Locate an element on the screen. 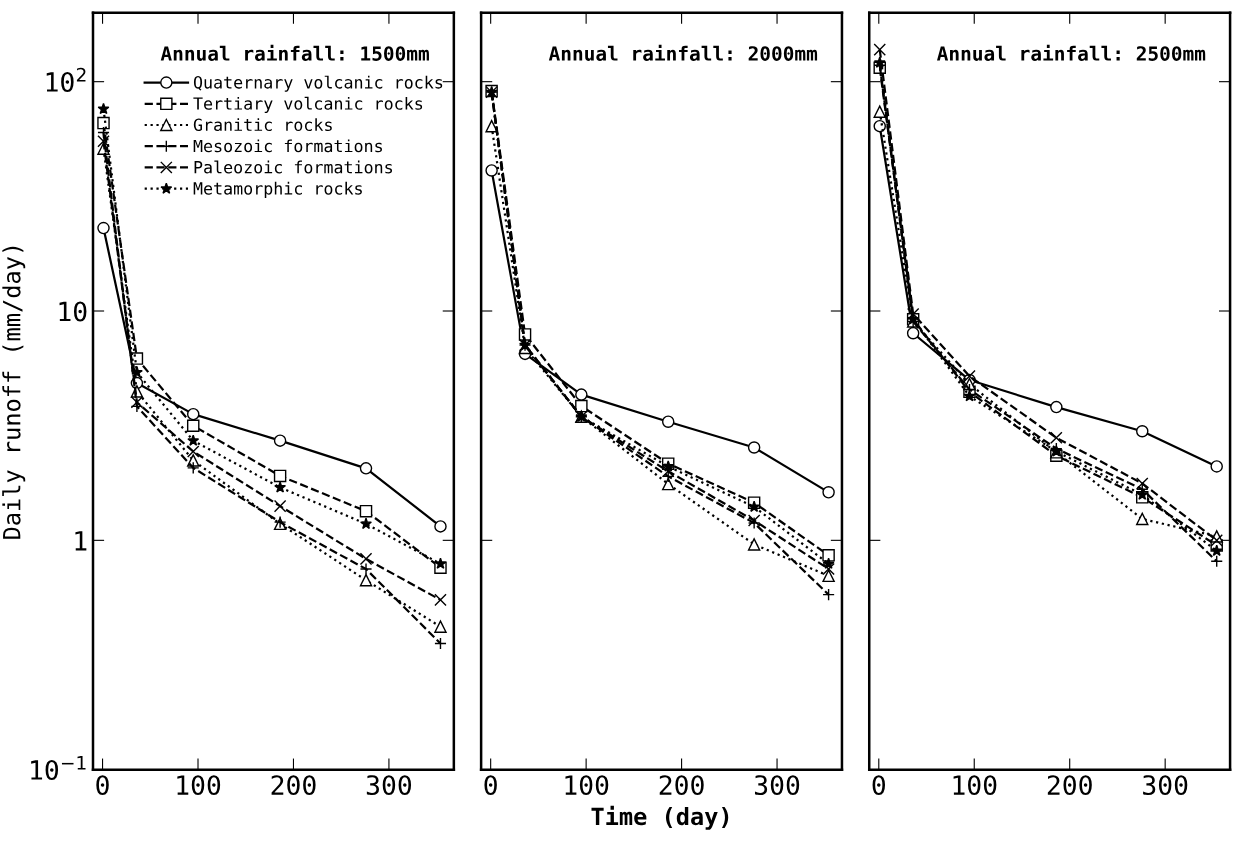  y-tick-label: 10 is located at coordinates (73, 311).